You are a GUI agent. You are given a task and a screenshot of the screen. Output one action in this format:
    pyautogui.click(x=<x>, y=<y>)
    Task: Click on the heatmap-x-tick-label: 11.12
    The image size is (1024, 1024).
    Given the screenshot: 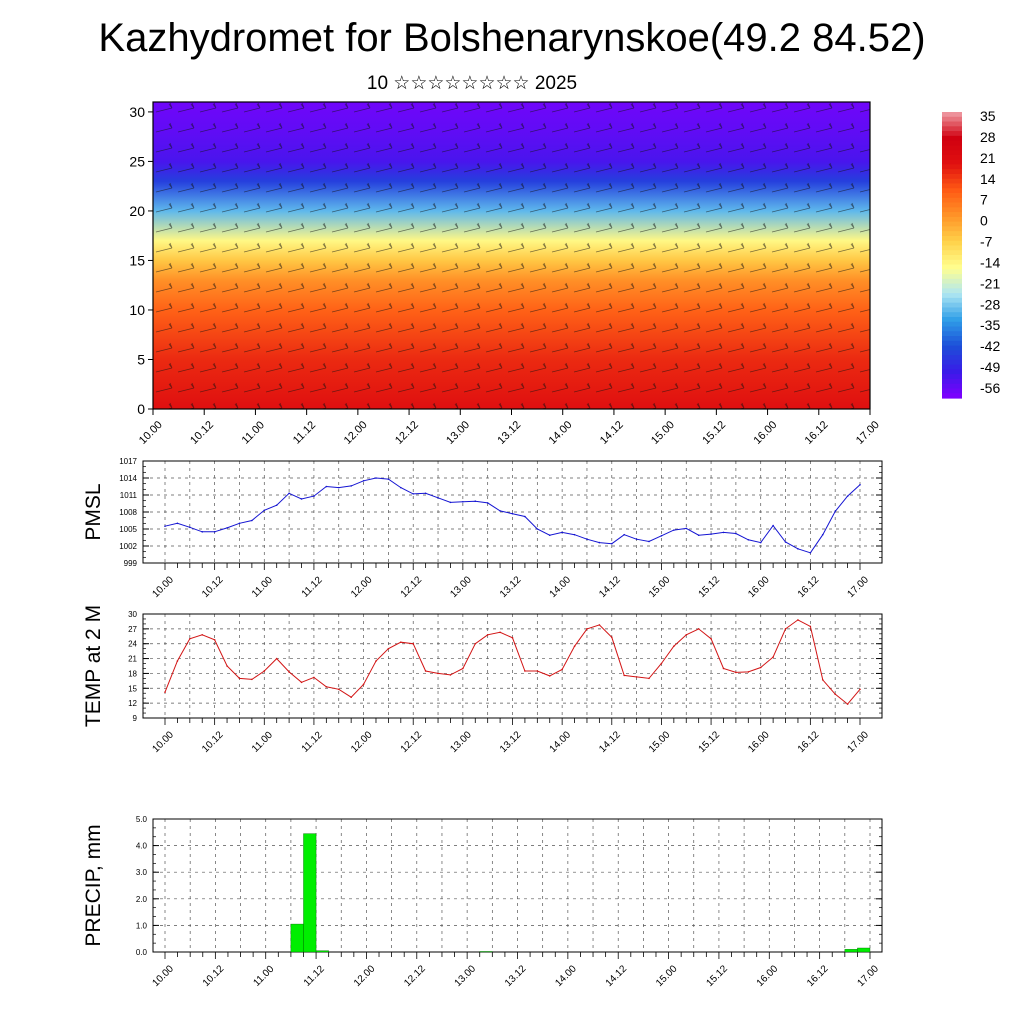 What is the action you would take?
    pyautogui.click(x=304, y=432)
    